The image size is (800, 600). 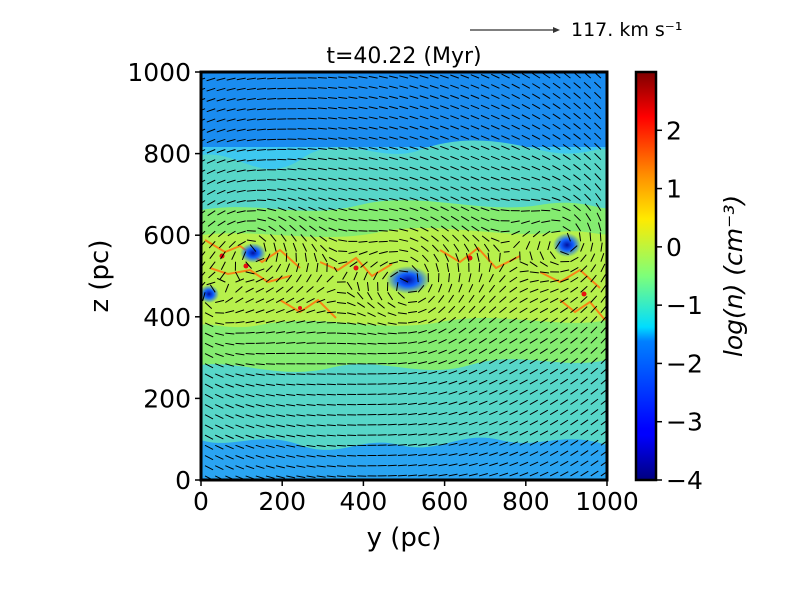 I want to click on edge-void, so click(x=210, y=294).